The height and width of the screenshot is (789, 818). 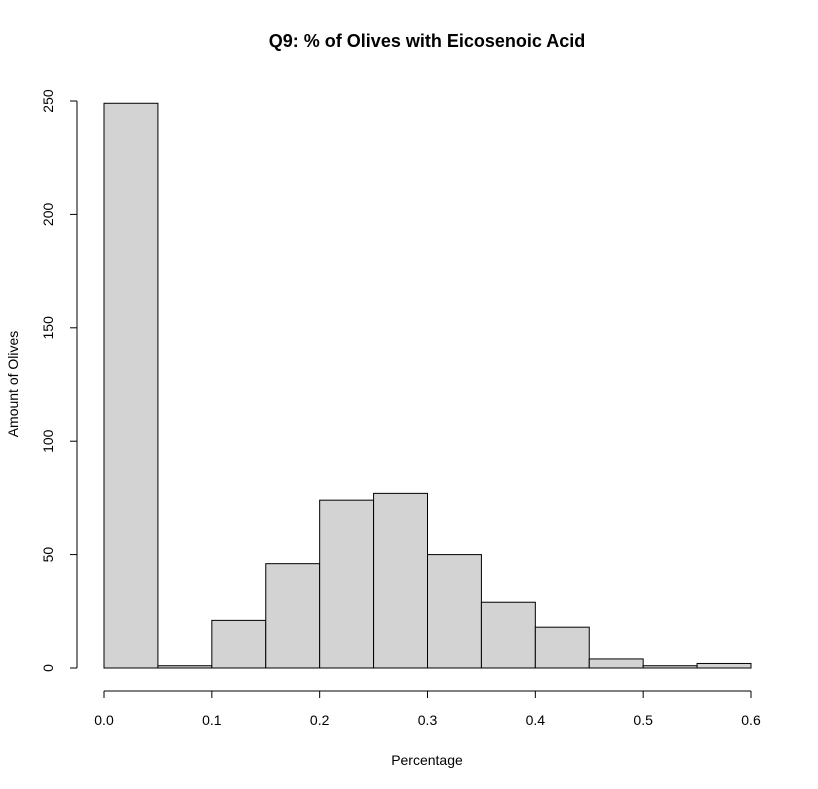 What do you see at coordinates (48, 215) in the screenshot?
I see `y-tick-label: 200` at bounding box center [48, 215].